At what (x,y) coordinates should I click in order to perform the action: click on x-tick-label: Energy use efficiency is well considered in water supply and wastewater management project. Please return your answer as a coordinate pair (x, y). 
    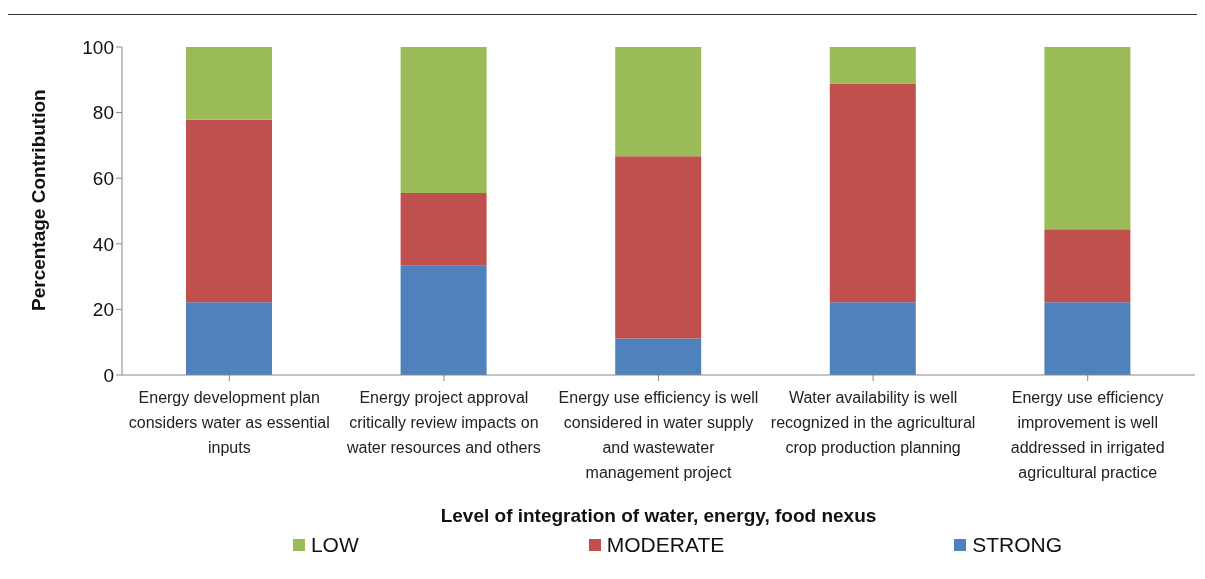
    Looking at the image, I should click on (658, 435).